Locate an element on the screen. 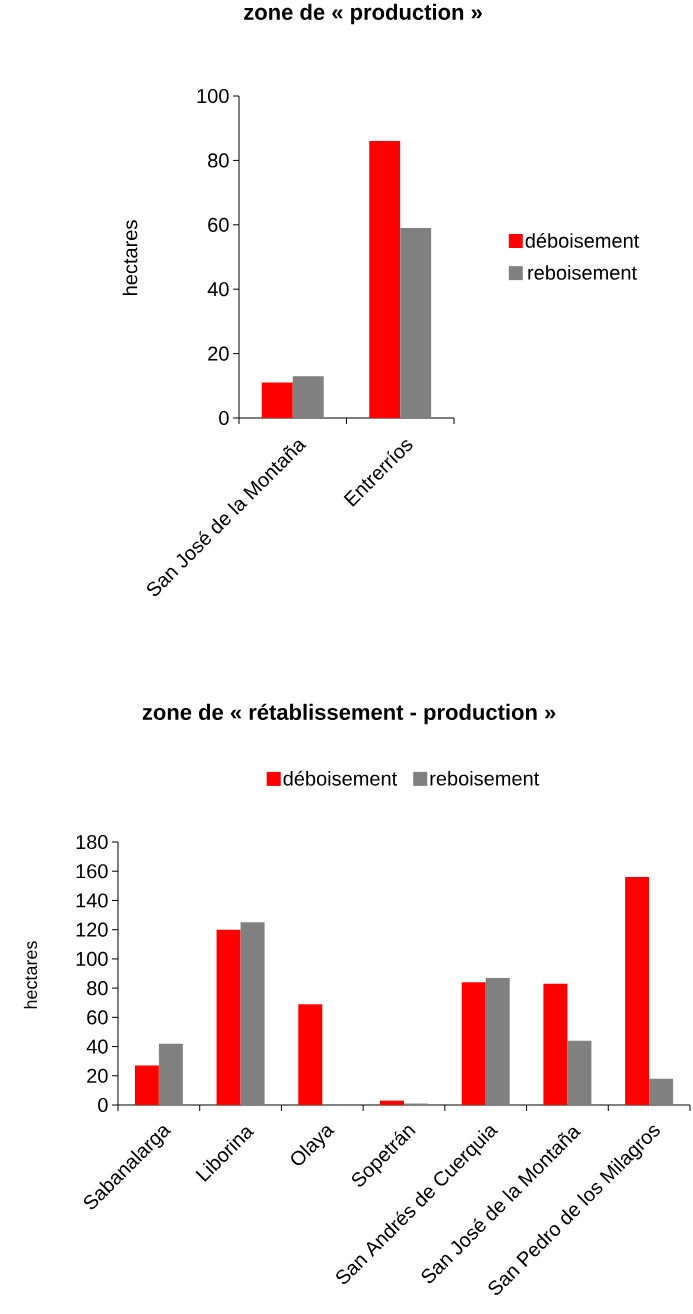 The image size is (693, 1314). y-tick-label: 140 is located at coordinates (92, 900).